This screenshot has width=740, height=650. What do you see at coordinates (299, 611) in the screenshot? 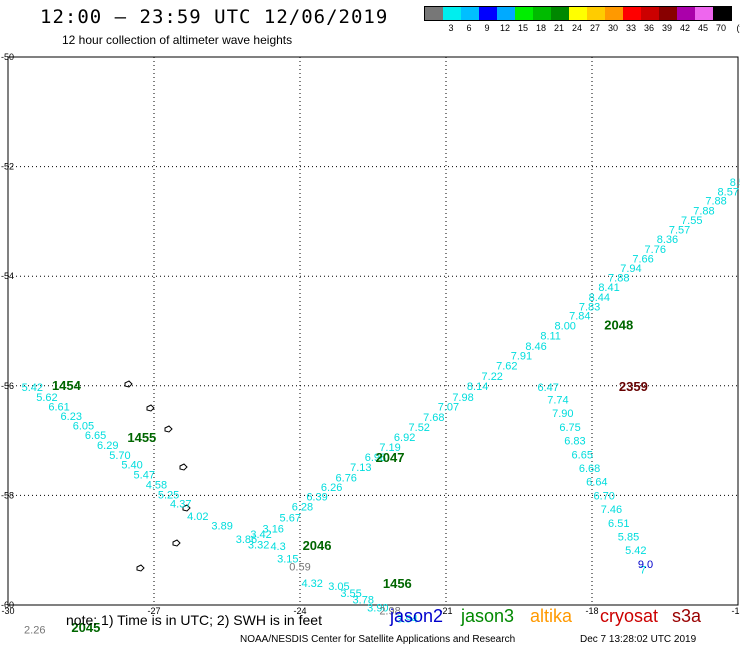
I see `x-tick-label: -24` at bounding box center [299, 611].